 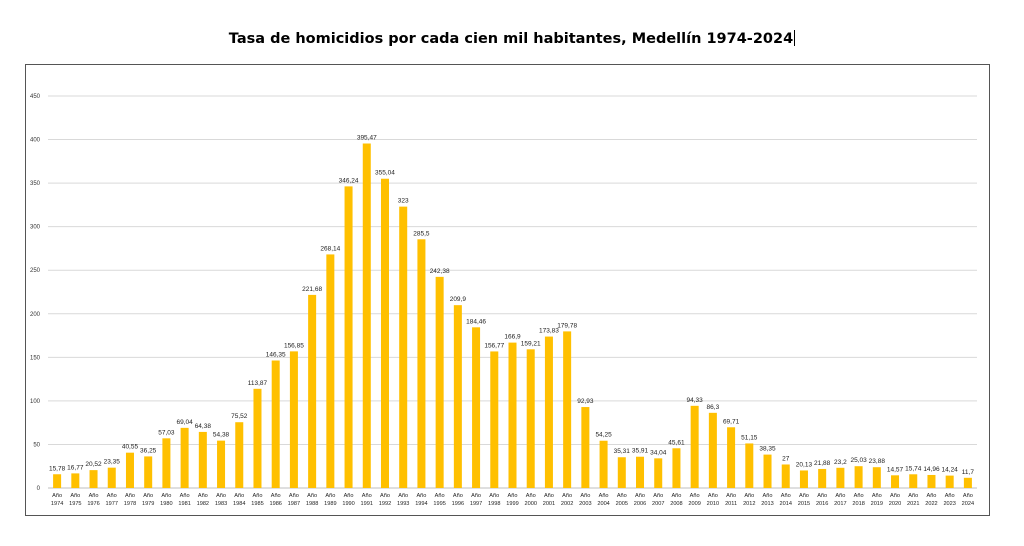 I want to click on data-label: 146,35, so click(x=276, y=355).